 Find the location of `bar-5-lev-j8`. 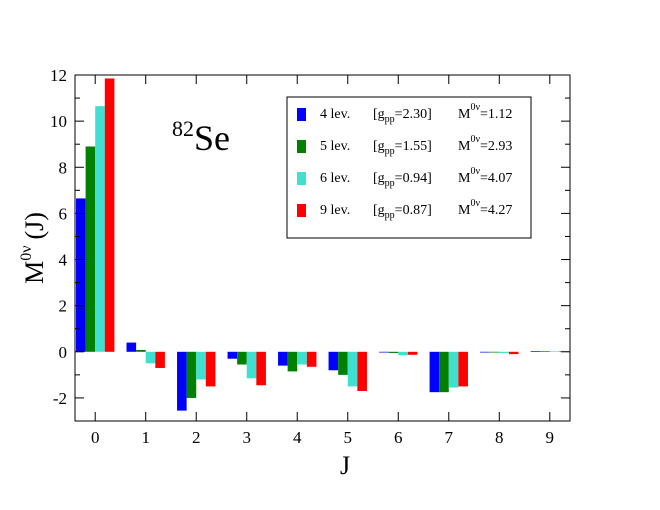

bar-5-lev-j8 is located at coordinates (494, 352).